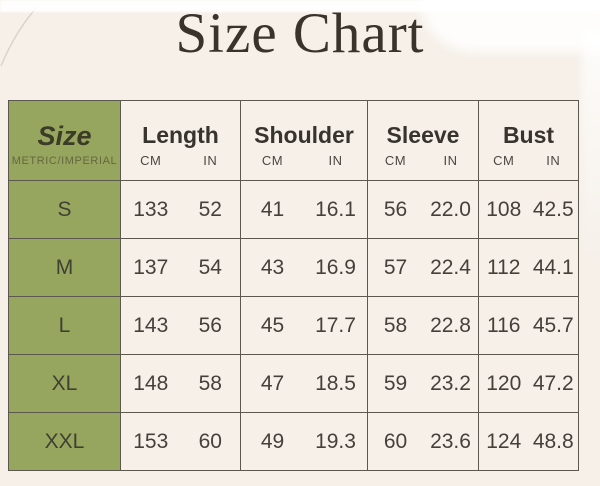  What do you see at coordinates (304, 160) in the screenshot?
I see `shoulder-units: CM IN` at bounding box center [304, 160].